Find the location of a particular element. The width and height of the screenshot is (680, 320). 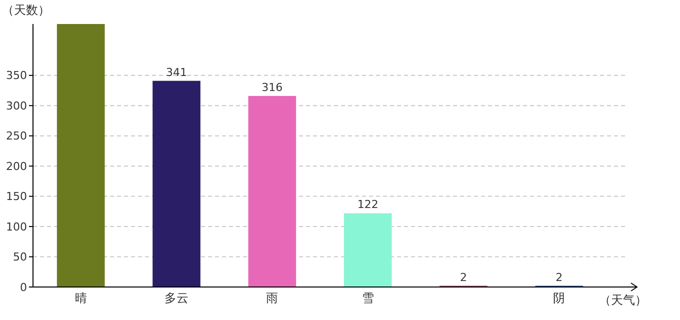

y-tick-label: 350 is located at coordinates (16, 75).